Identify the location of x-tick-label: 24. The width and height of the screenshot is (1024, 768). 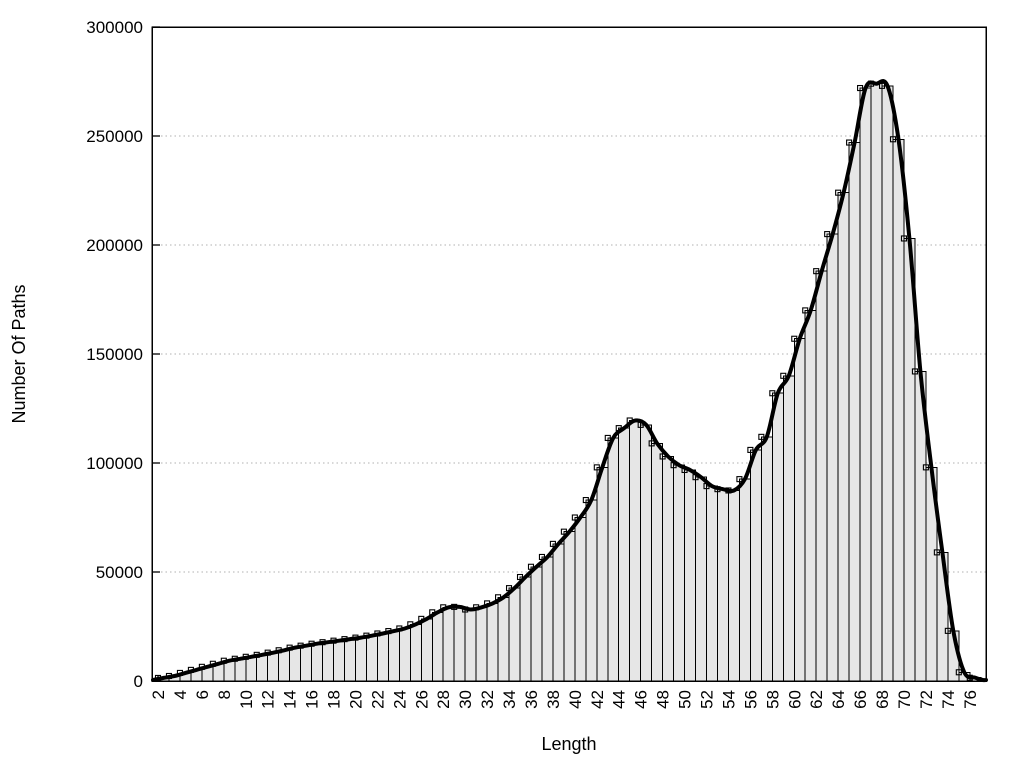
(399, 699).